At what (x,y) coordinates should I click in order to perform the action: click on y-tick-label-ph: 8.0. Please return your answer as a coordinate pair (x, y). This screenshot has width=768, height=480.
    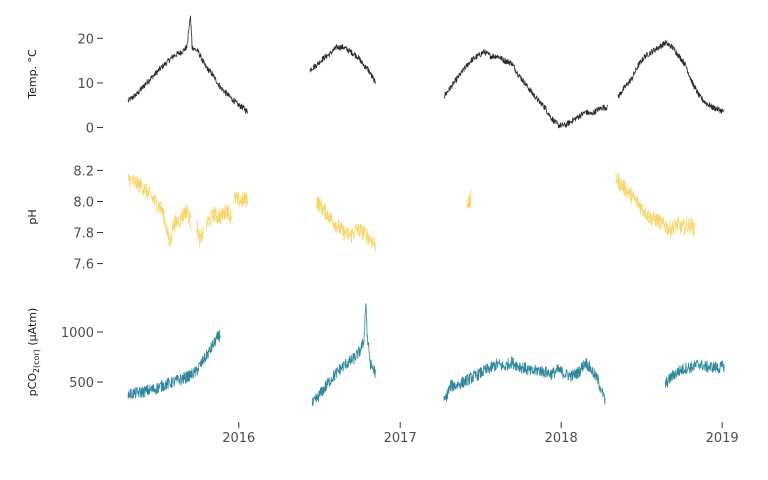
    Looking at the image, I should click on (83, 202).